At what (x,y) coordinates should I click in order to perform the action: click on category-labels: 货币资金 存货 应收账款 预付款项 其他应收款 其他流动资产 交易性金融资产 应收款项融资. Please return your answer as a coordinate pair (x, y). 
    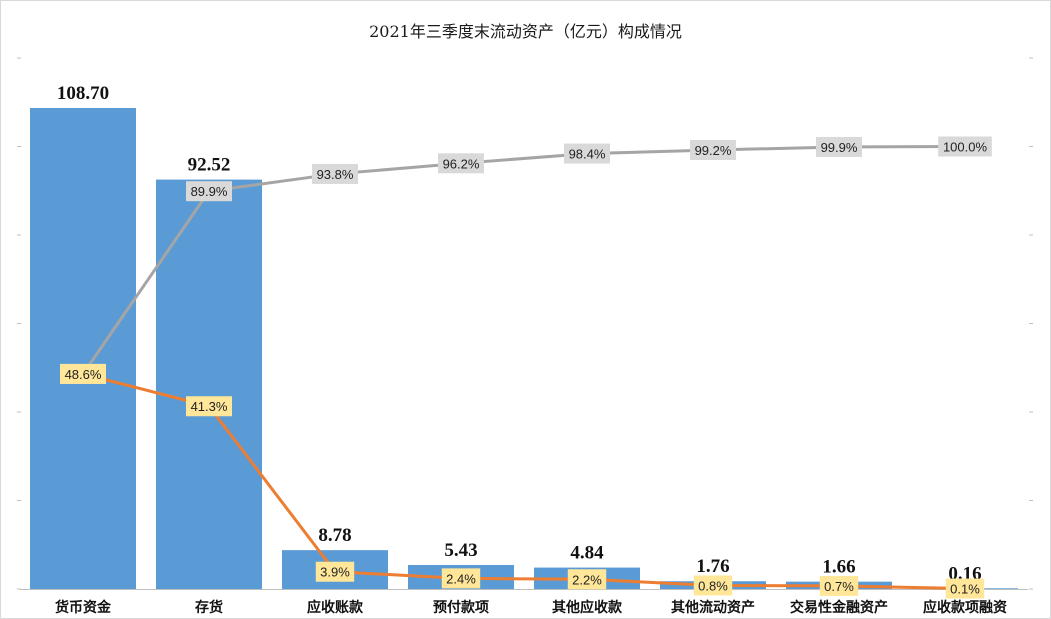
    Looking at the image, I should click on (530, 607).